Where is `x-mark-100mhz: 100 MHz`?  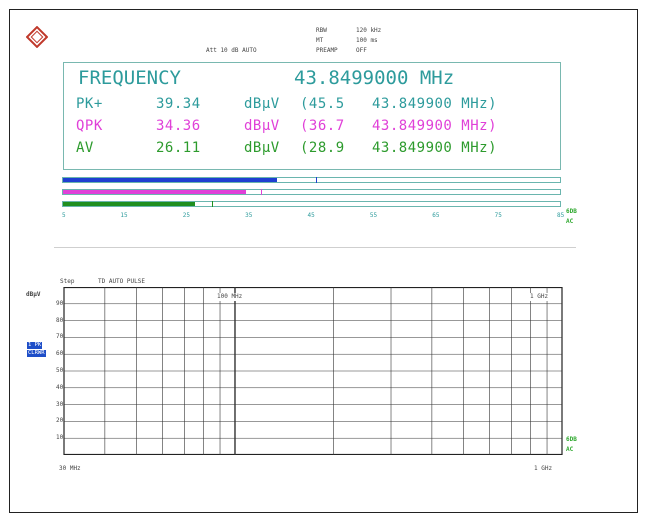
x-mark-100mhz: 100 MHz is located at coordinates (230, 297).